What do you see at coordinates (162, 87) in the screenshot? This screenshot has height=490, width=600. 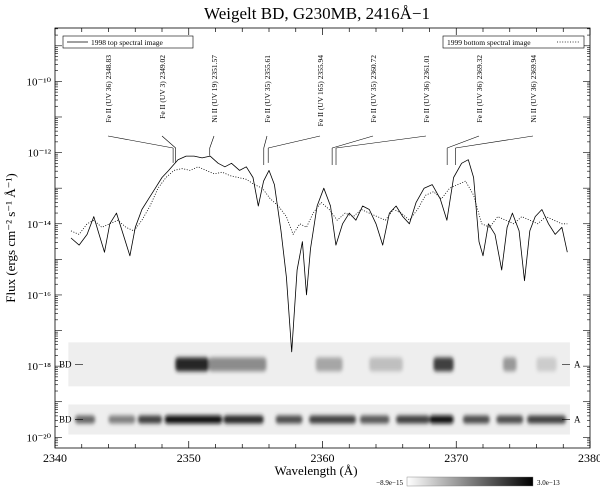 I see `line-id-label: Fe II (UV 3) 2349.02` at bounding box center [162, 87].